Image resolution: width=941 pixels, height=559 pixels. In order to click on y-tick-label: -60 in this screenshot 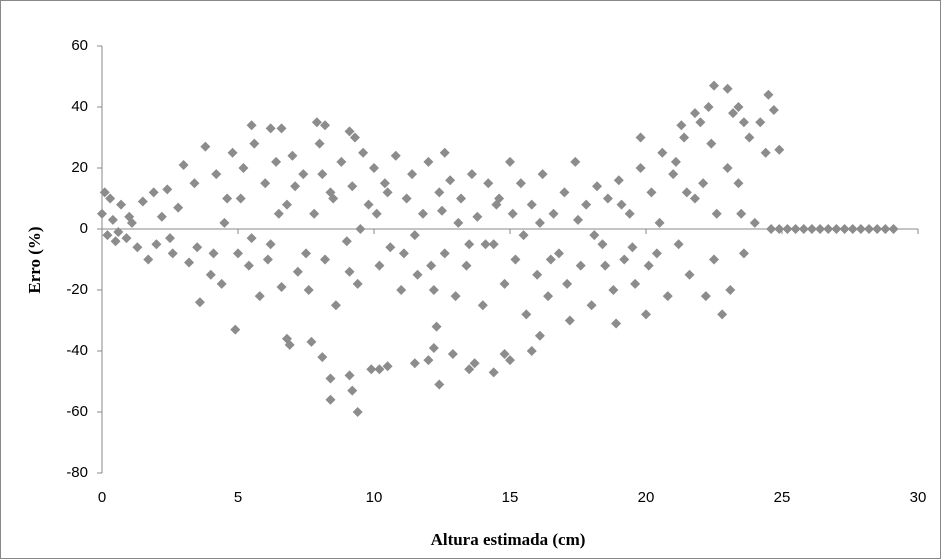, I will do `click(77, 411)`.